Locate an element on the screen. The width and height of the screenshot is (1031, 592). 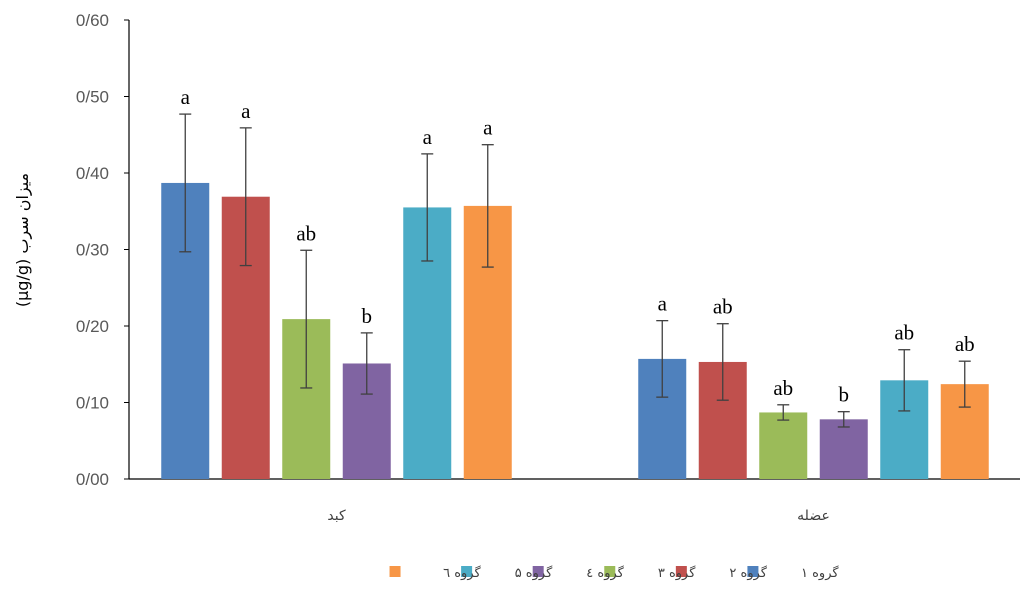
legend-label: گروه ۱ is located at coordinates (820, 573).